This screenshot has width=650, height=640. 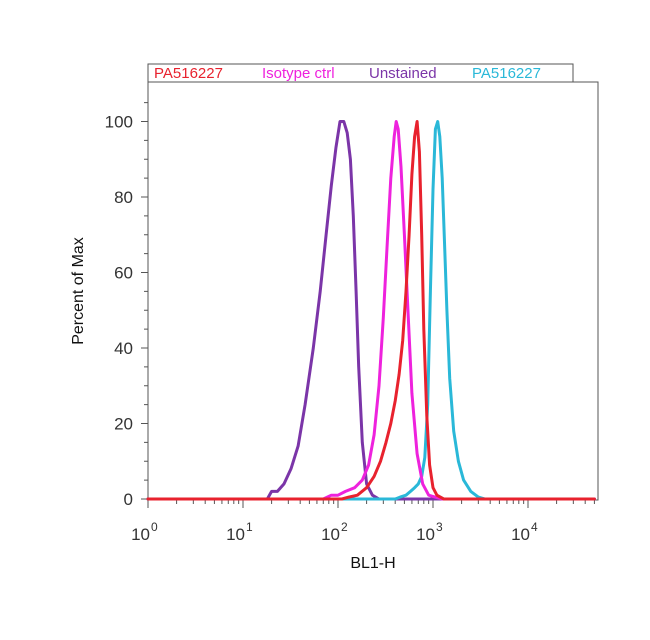 What do you see at coordinates (154, 527) in the screenshot?
I see `x-tick-exponent: 0` at bounding box center [154, 527].